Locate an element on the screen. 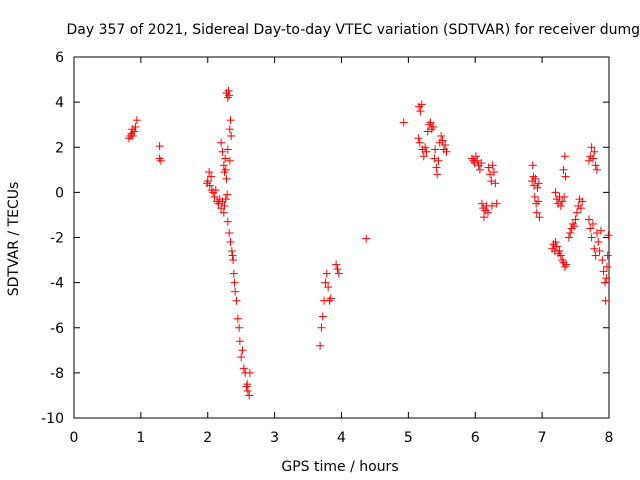 The height and width of the screenshot is (480, 640). y-tick-label: 6 is located at coordinates (59, 58).